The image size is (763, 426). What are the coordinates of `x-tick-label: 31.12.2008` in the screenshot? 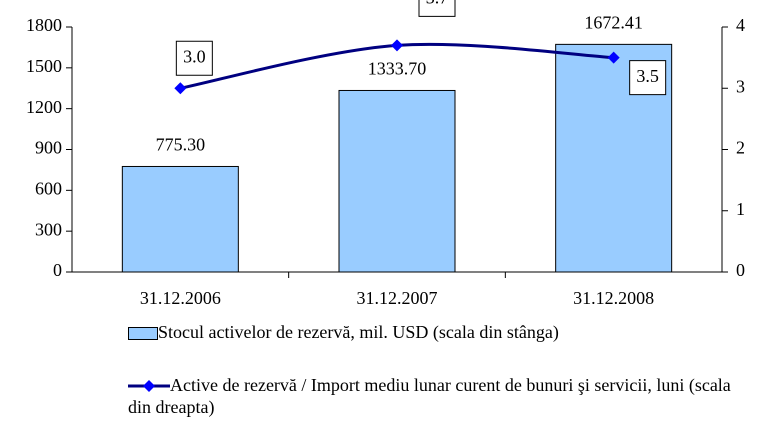 It's located at (613, 298).